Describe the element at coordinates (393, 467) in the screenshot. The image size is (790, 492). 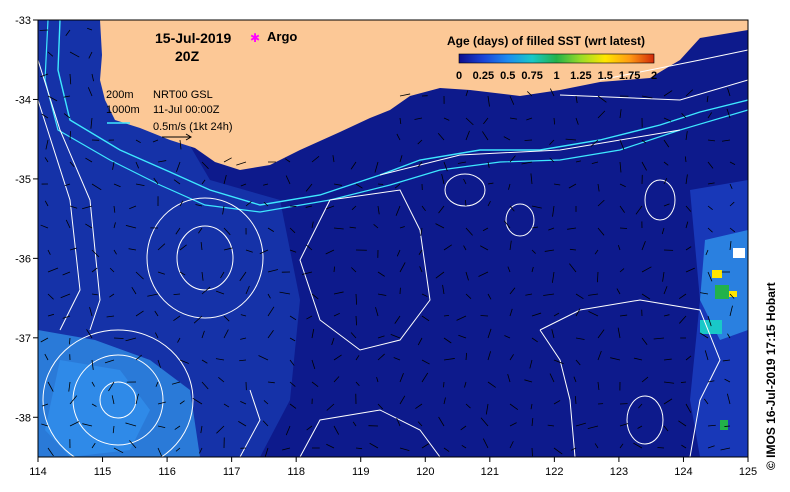
I see `x-axis: 114 115 116 117 118 119 120 121 122 123 124 125` at that location.